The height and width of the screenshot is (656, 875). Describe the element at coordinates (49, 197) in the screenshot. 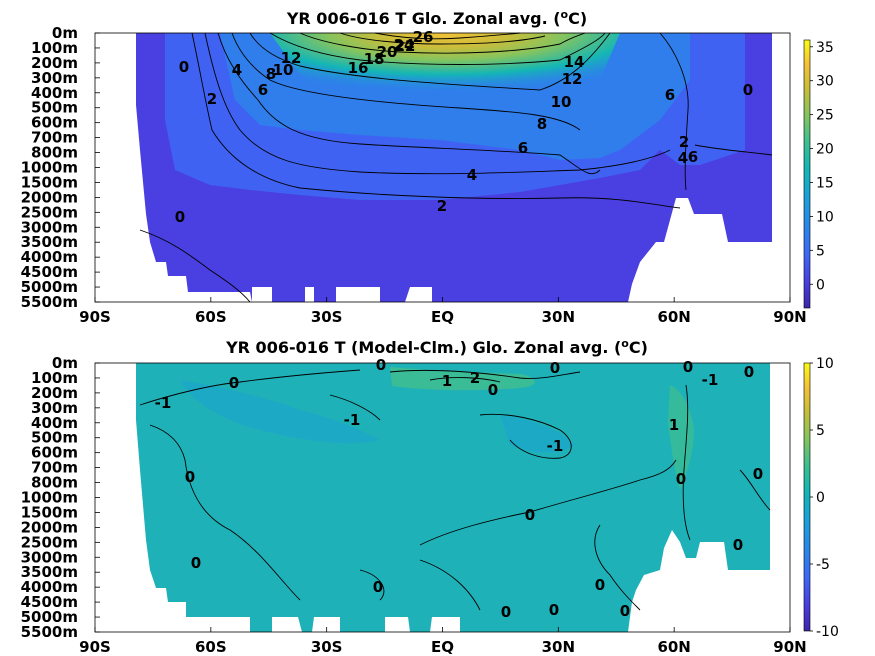

I see `p1-y-tick-label: 2000m` at that location.